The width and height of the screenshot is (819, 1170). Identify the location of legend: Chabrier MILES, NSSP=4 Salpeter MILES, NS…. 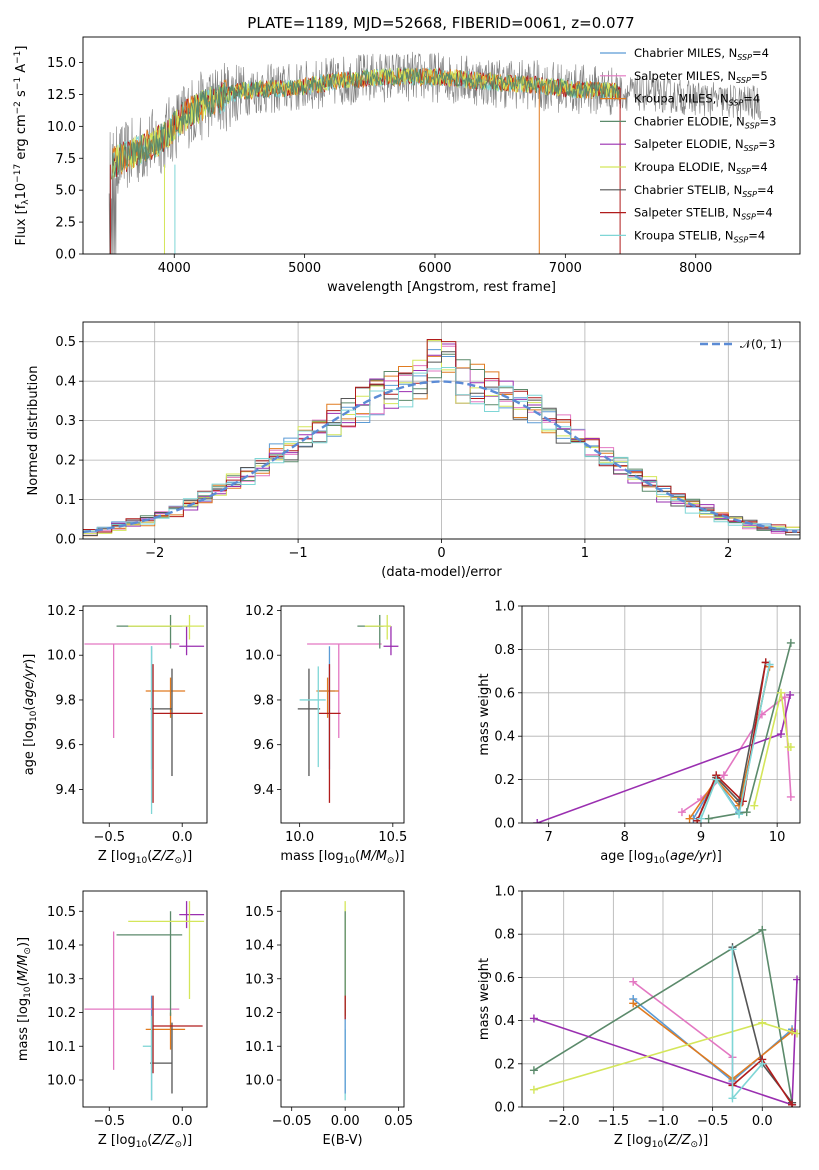
(688, 145).